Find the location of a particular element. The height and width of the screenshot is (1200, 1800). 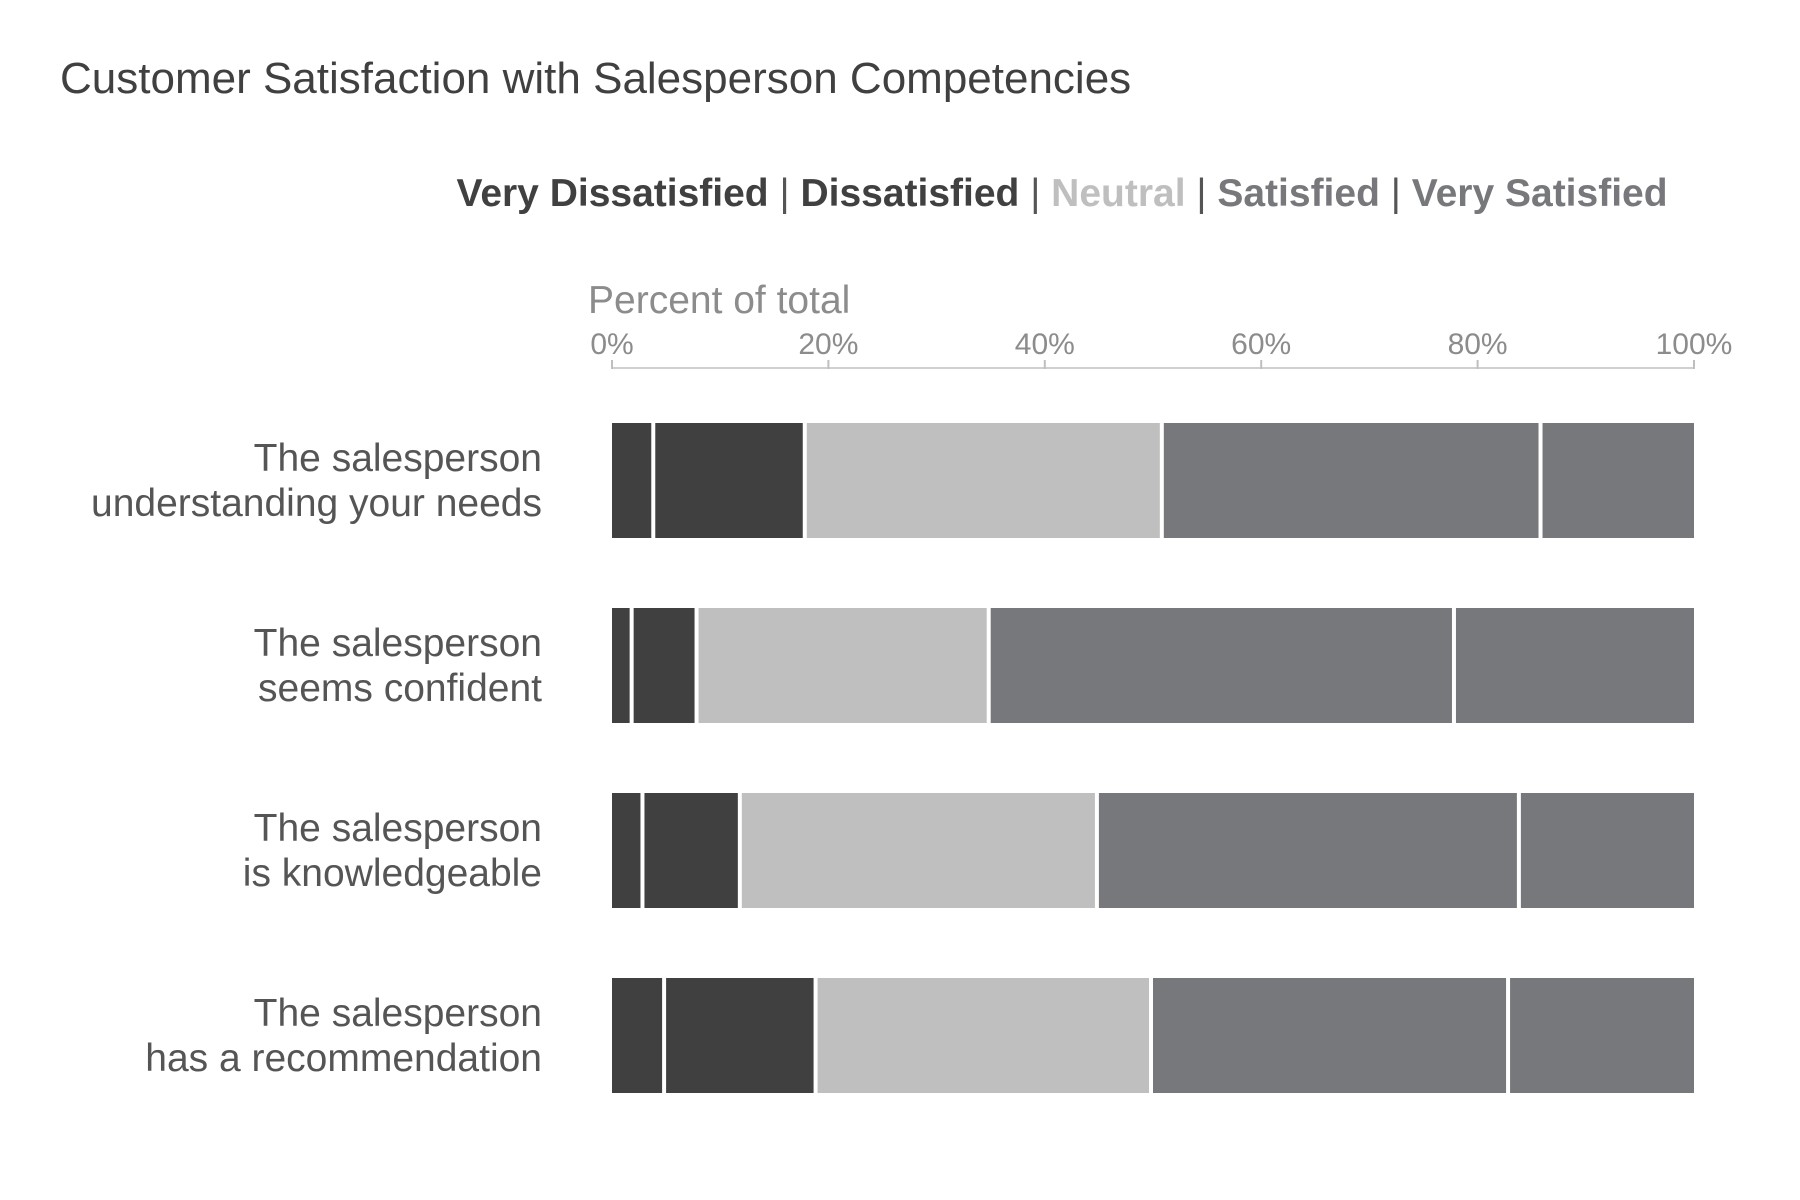

legend-item-neutral: Neutral is located at coordinates (1118, 193).